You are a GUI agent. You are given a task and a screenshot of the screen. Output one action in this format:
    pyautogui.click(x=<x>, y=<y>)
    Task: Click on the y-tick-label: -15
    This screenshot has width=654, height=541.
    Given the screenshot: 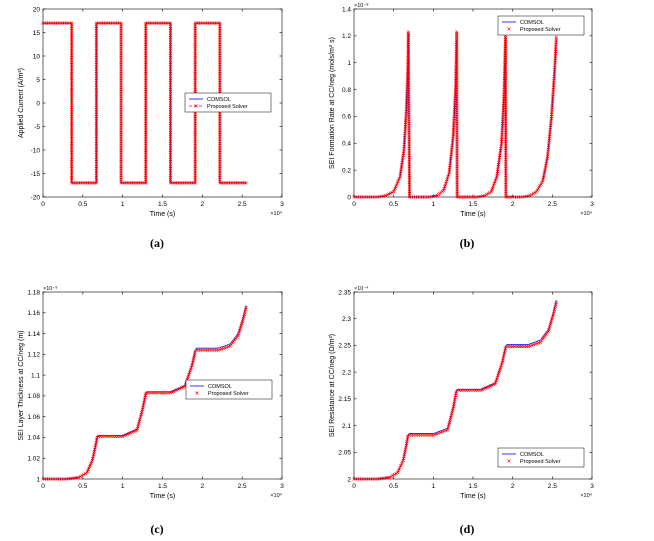 What is the action you would take?
    pyautogui.click(x=36, y=174)
    